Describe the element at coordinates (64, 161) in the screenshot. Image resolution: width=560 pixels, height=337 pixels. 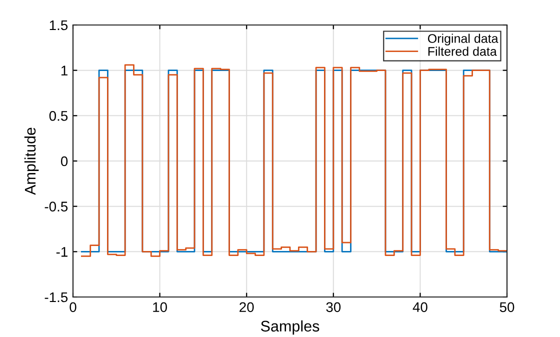
I see `y-tick-label: 0` at that location.